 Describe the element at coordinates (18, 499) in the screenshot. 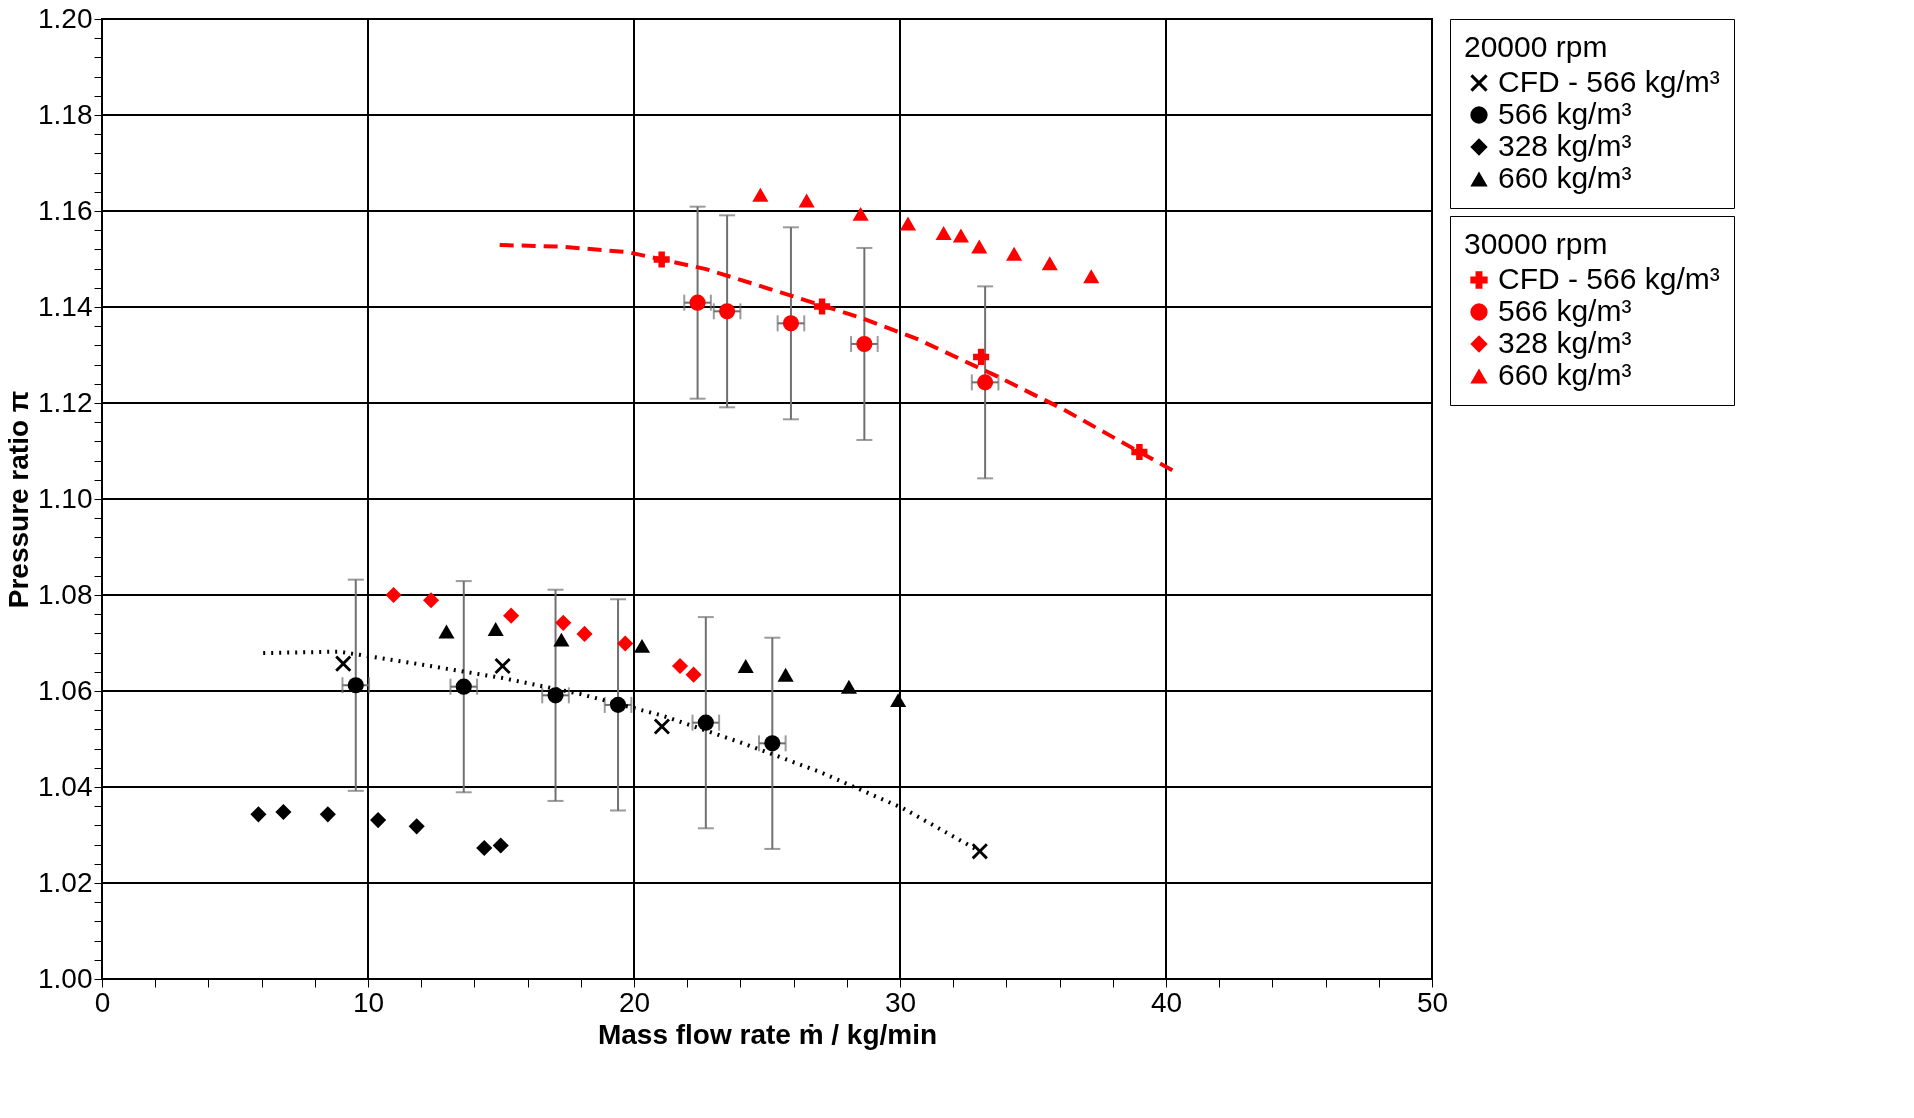

I see `y-axis-title: Pressure ratio π` at that location.